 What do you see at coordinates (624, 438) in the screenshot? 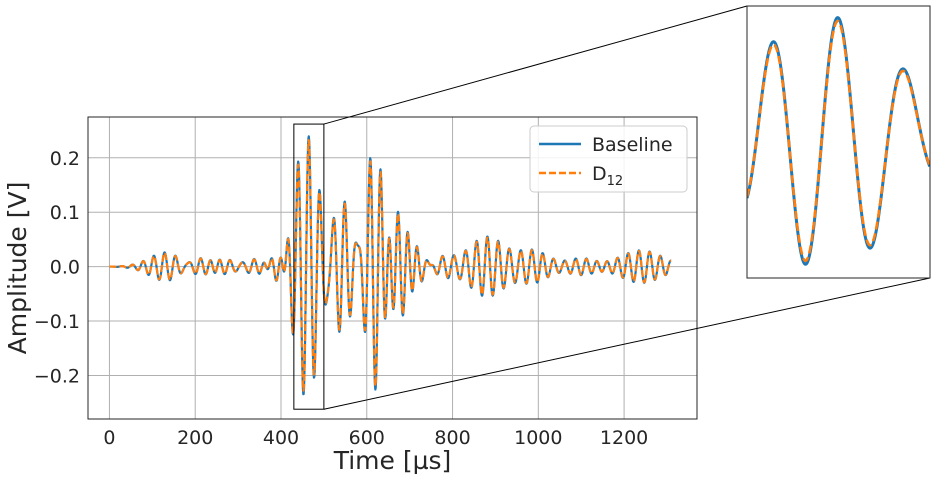
I see `x-tick-label: 1200` at bounding box center [624, 438].